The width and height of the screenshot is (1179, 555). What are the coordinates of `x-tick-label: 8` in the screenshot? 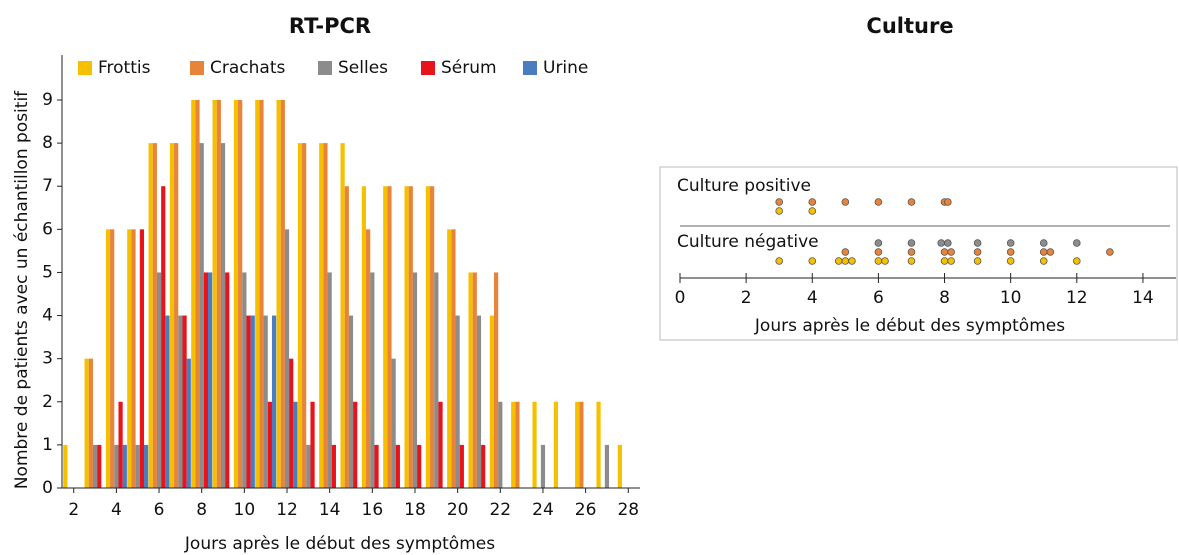 It's located at (944, 298).